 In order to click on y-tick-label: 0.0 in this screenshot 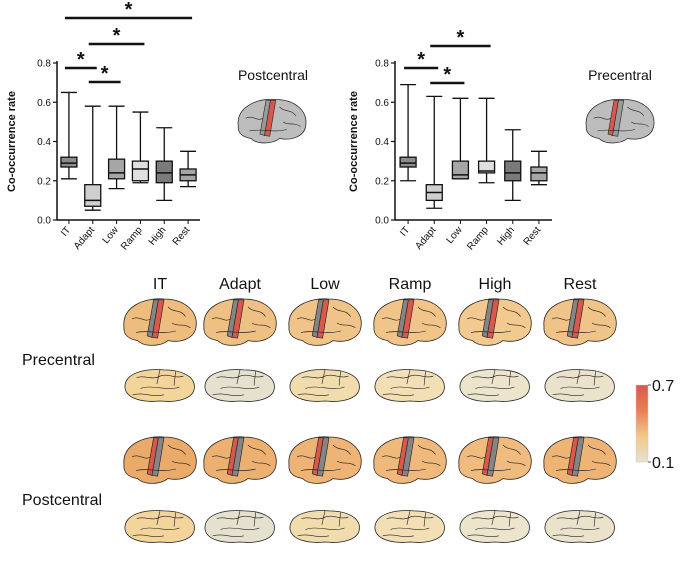, I will do `click(382, 221)`.